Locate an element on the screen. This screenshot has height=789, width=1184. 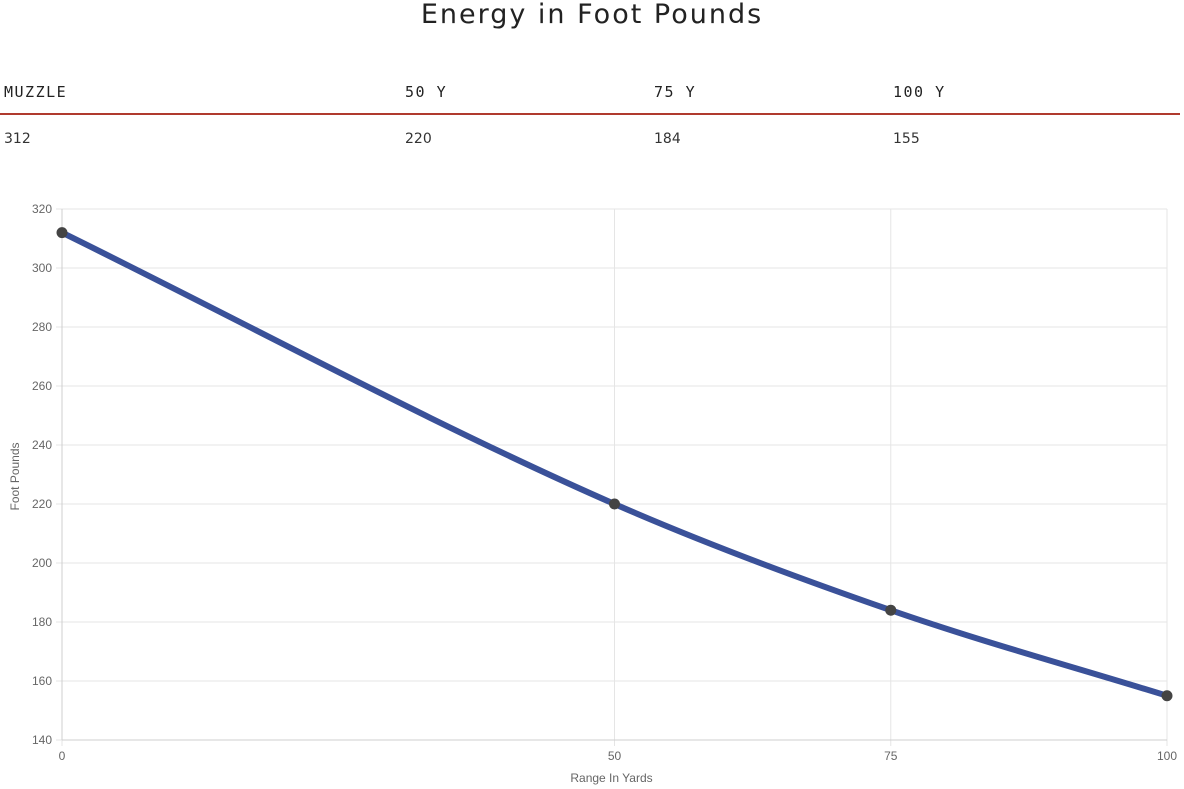
y-tick-label: 140 is located at coordinates (42, 740).